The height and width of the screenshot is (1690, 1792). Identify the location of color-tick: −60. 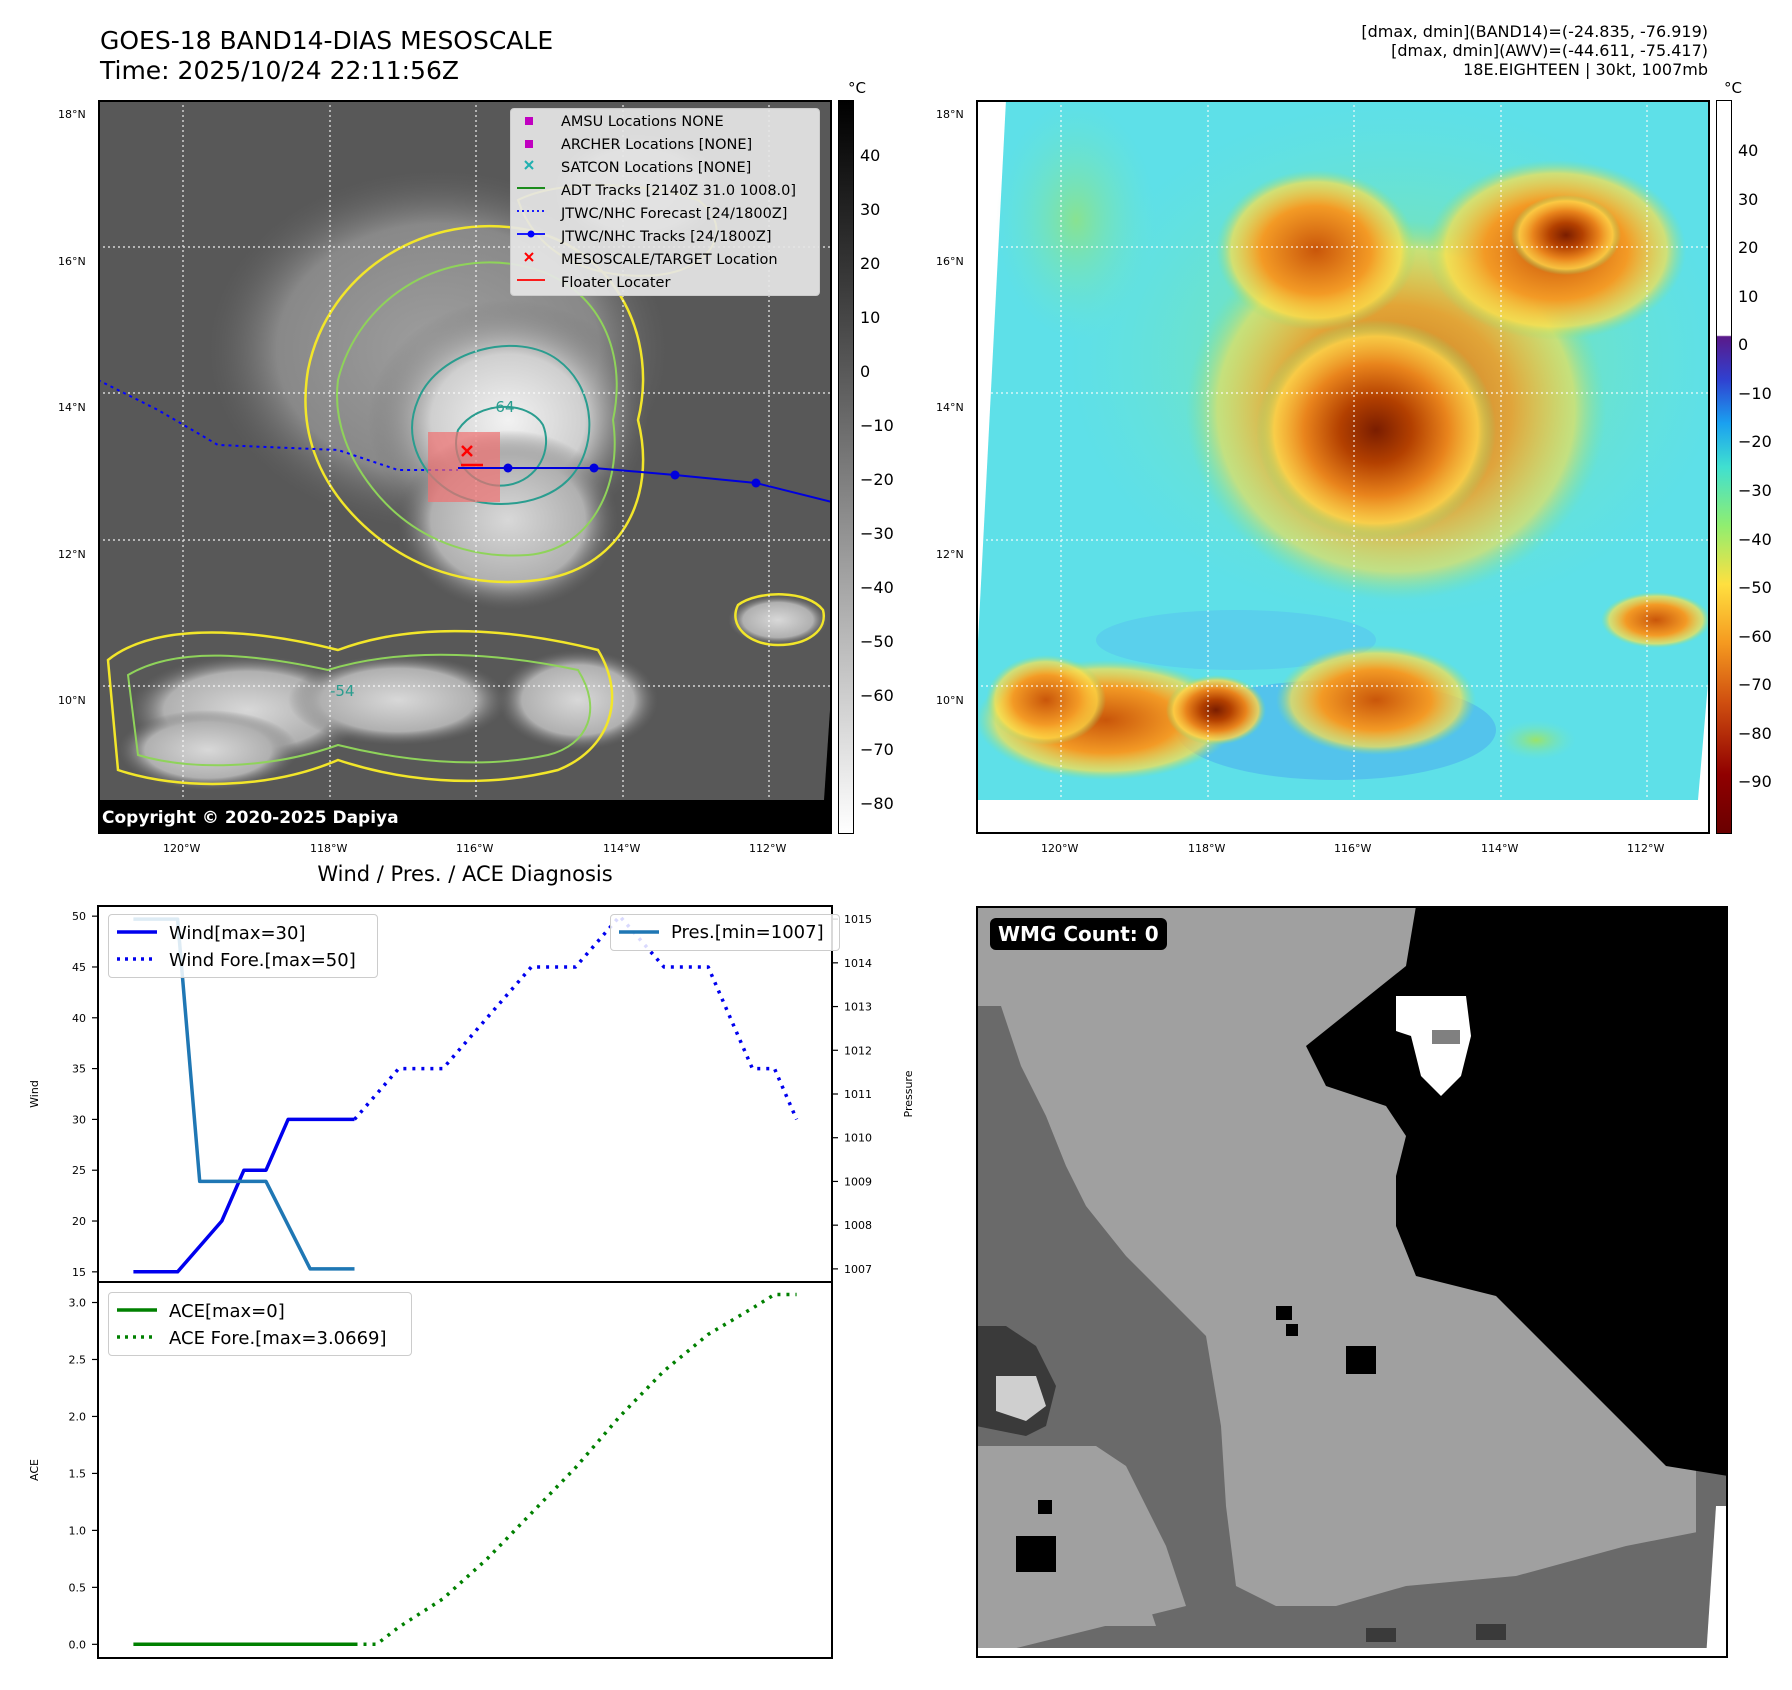
(1755, 636).